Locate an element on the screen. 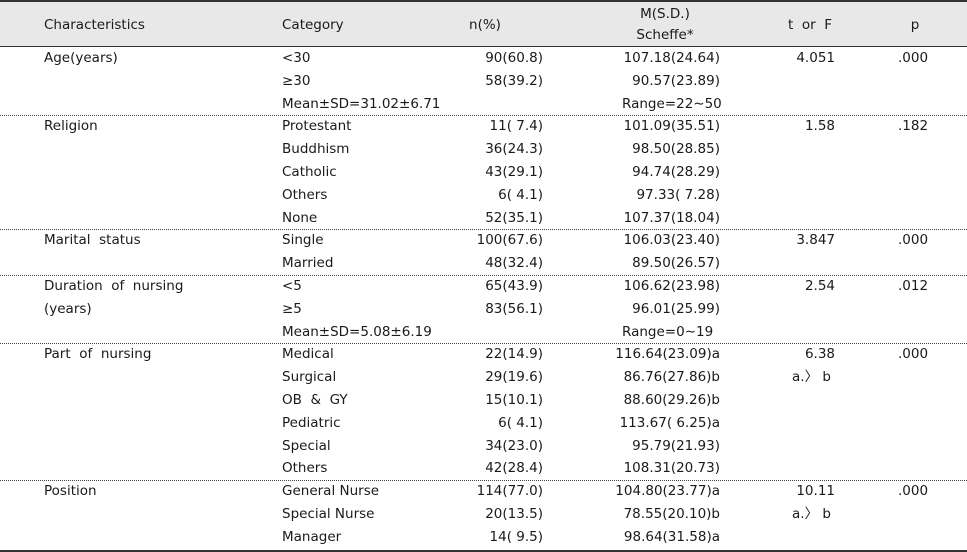 This screenshot has width=967, height=552. n-percent-cell: 114(77.0) is located at coordinates (509, 491).